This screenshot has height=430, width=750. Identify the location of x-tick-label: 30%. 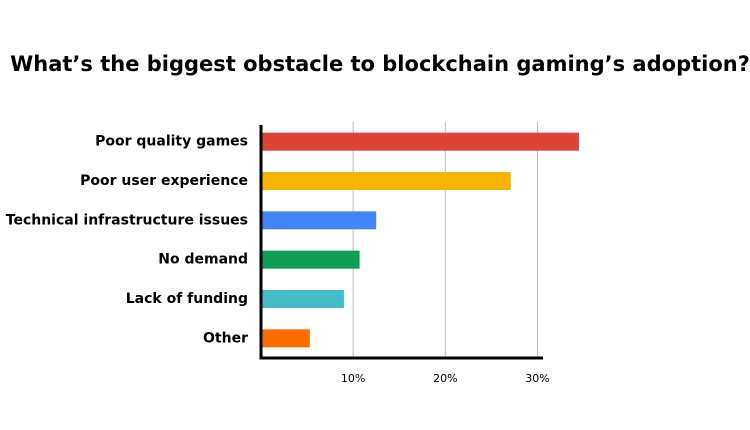
(537, 378).